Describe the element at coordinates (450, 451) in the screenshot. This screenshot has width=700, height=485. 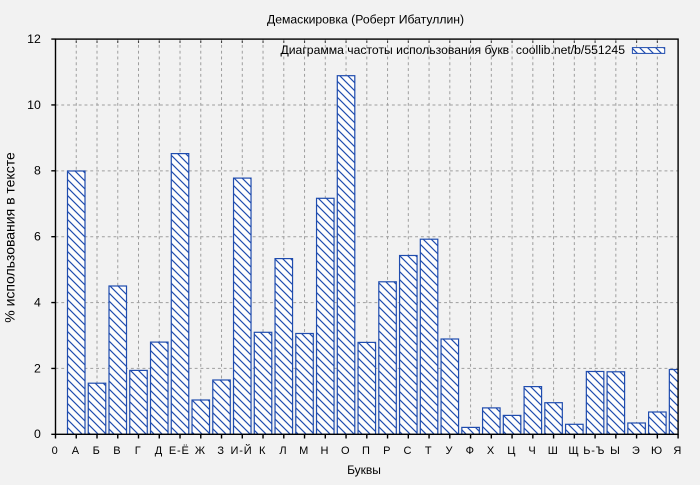
I see `svg-text: У` at that location.